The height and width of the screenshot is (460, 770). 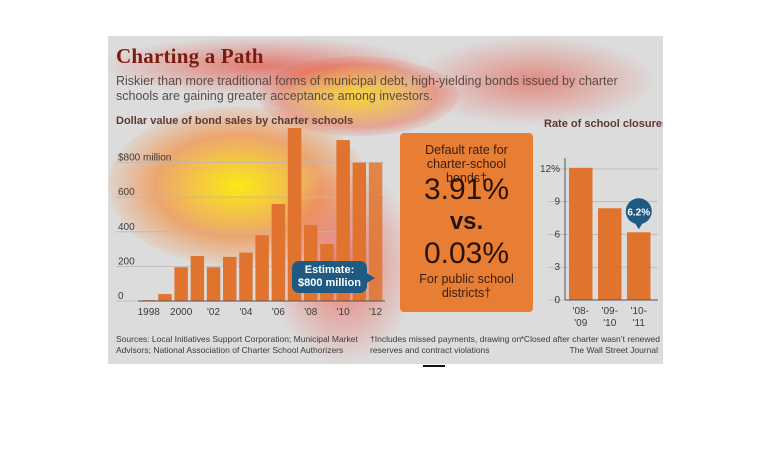 What do you see at coordinates (246, 276) in the screenshot?
I see `bar-2004` at bounding box center [246, 276].